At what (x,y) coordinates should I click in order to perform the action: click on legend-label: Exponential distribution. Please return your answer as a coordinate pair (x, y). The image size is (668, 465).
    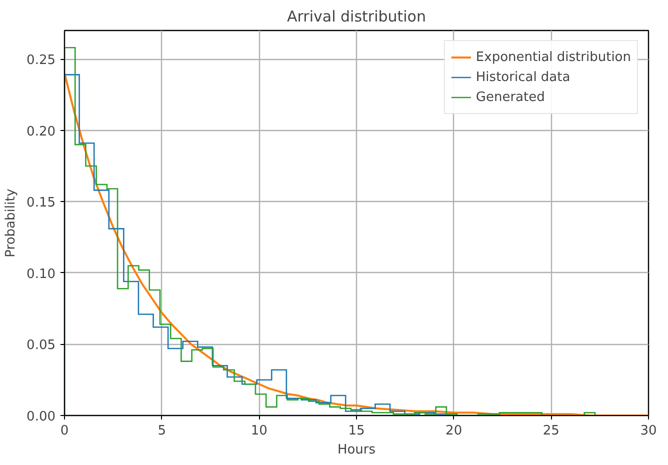
    Looking at the image, I should click on (553, 57).